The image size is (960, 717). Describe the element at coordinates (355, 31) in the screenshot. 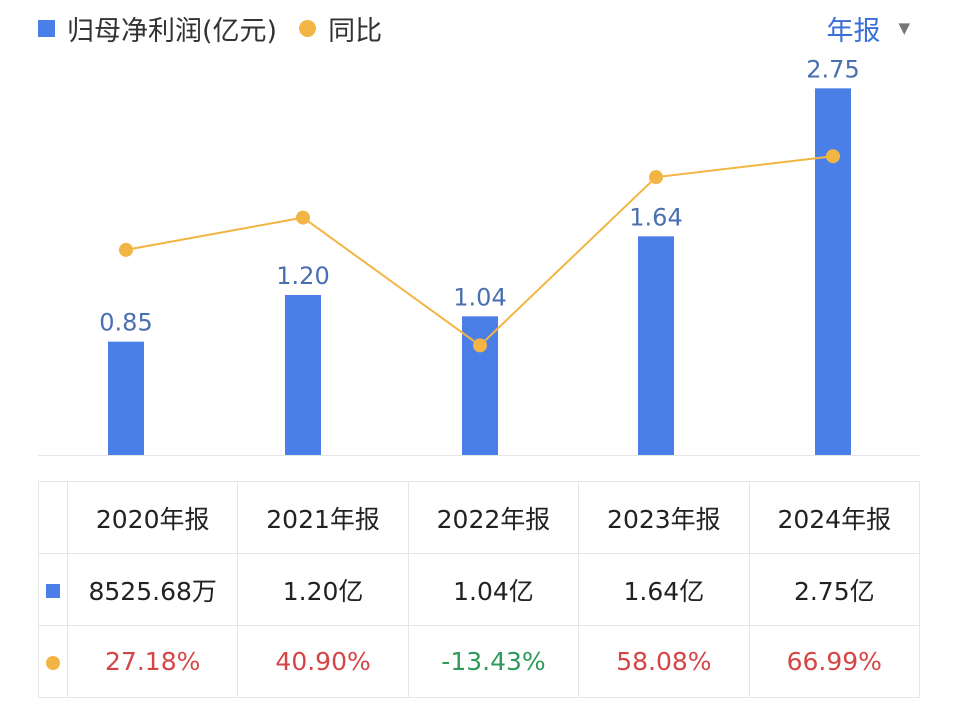

I see `line-series-legend-label: 同比` at that location.